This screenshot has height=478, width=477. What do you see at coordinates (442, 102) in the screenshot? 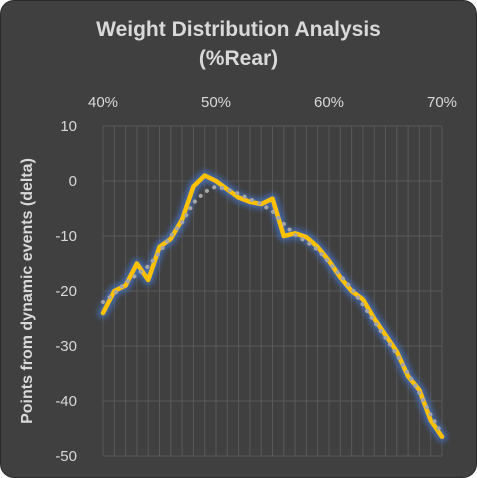
I see `x-tick-label: 70%` at bounding box center [442, 102].